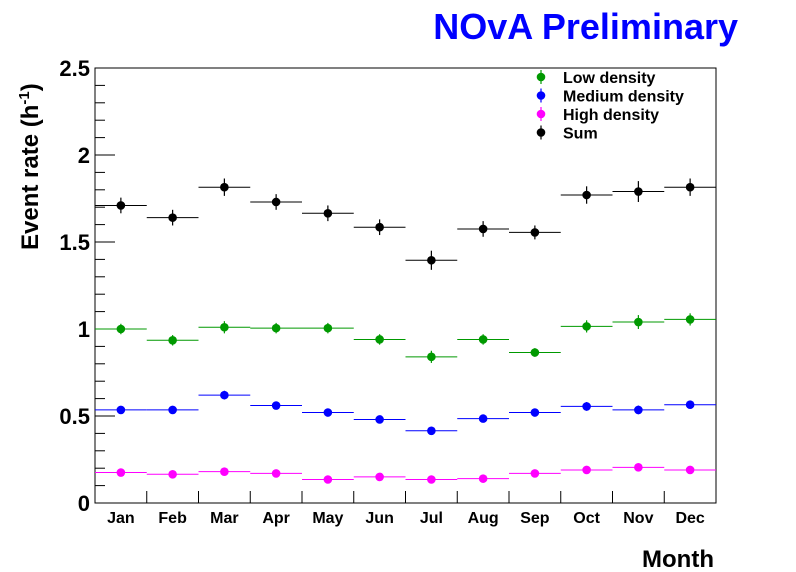  I want to click on y-axis-title-main: Event rate (h, so click(30, 177).